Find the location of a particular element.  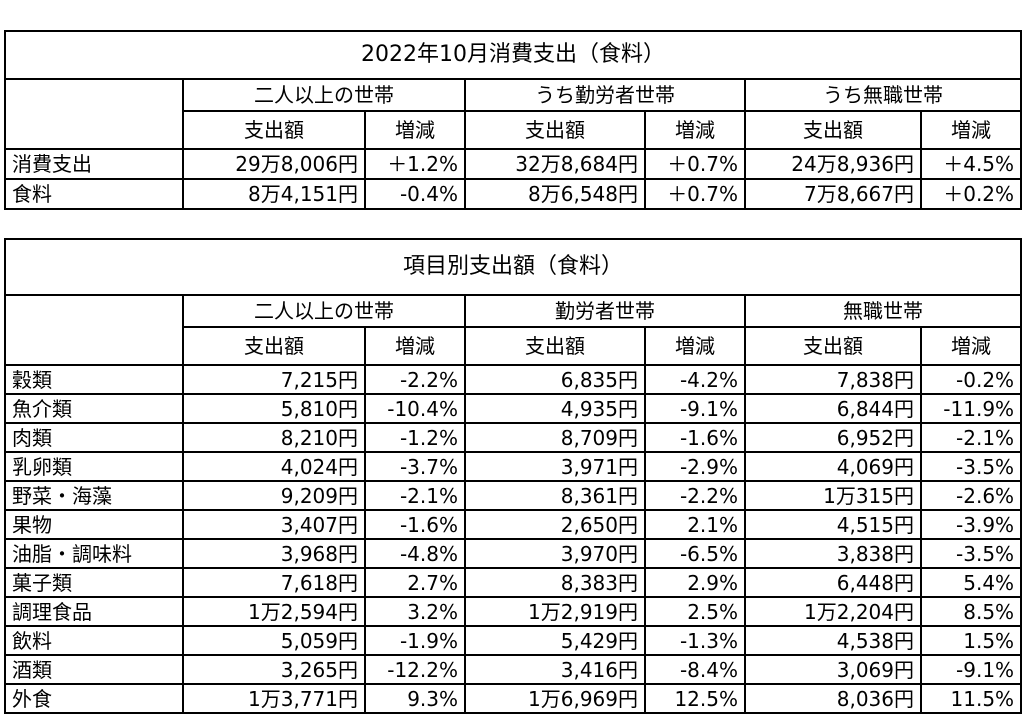

amount-cell: 29万8,006円 is located at coordinates (274, 164).